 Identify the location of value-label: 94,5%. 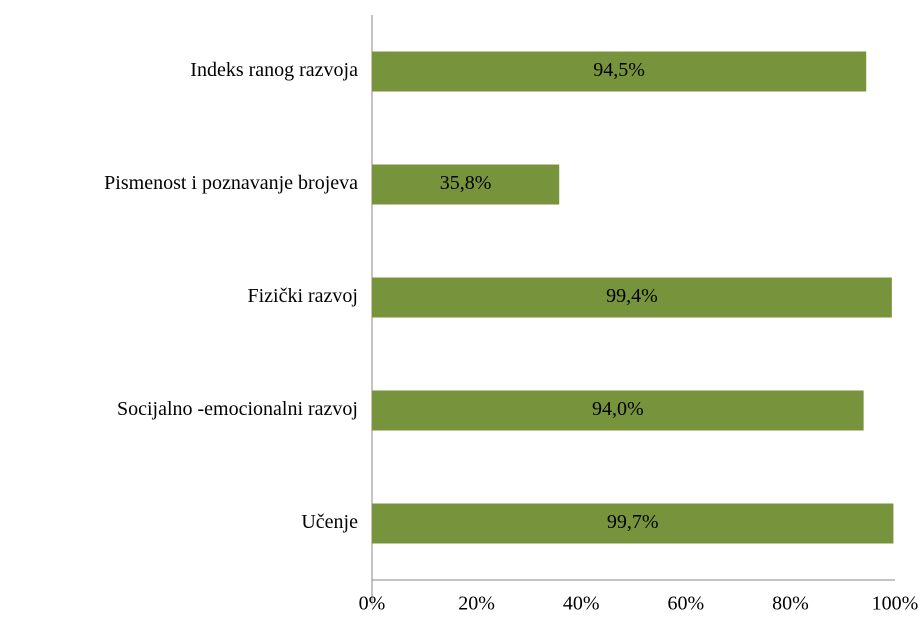
(619, 70).